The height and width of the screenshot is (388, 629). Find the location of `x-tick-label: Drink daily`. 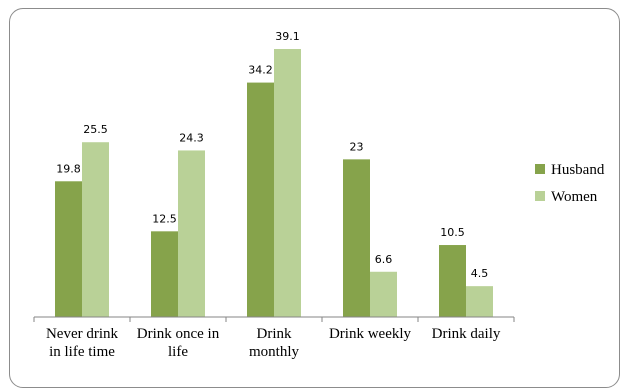

x-tick-label: Drink daily is located at coordinates (466, 334).